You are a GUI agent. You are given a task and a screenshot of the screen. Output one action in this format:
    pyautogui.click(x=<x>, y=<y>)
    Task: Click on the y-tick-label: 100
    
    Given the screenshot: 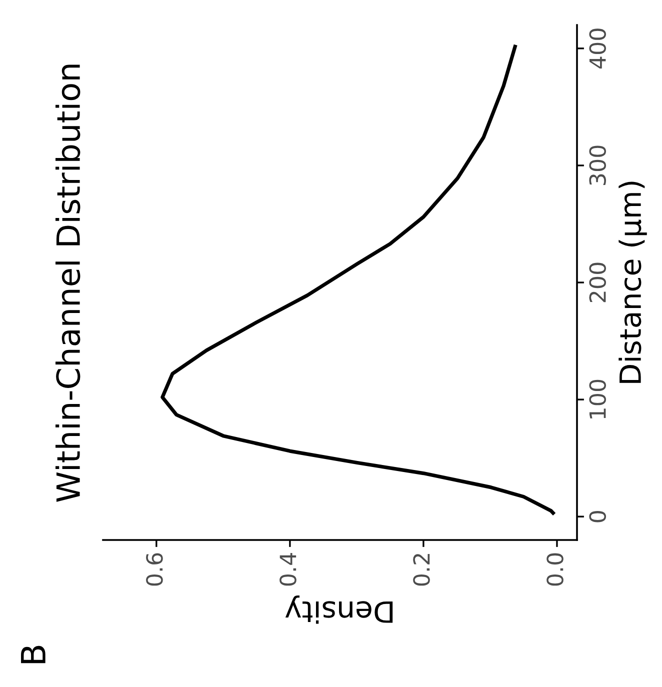 What is the action you would take?
    pyautogui.click(x=597, y=399)
    